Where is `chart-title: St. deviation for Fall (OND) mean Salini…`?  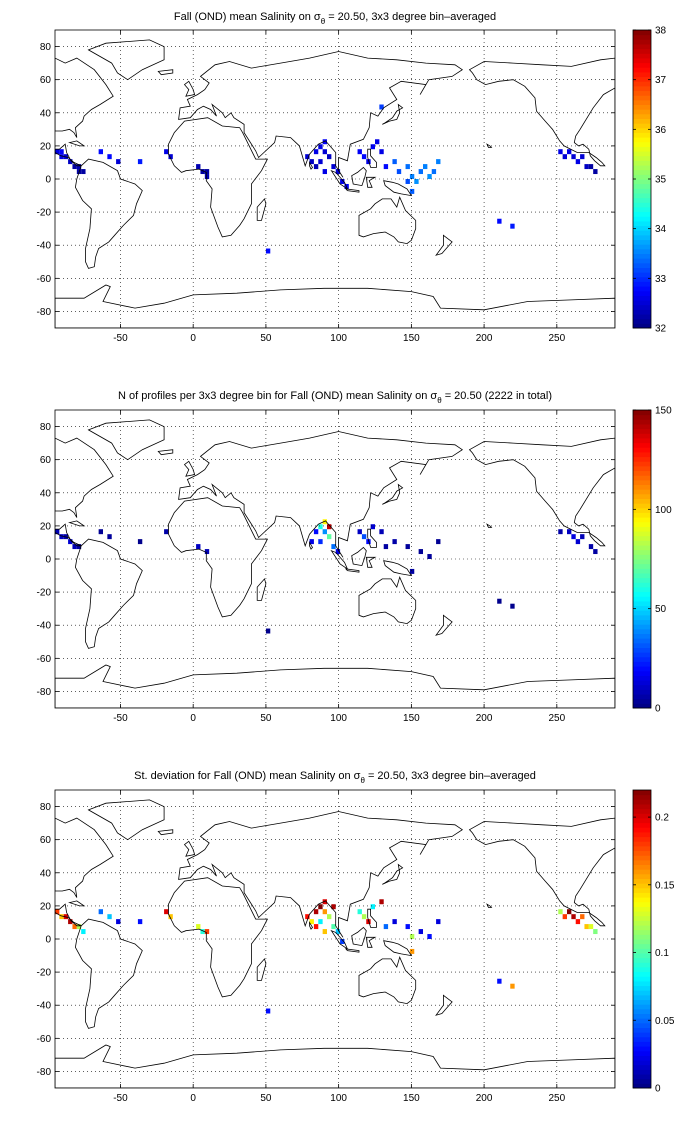
chart-title: St. deviation for Fall (OND) mean Salini… is located at coordinates (335, 777).